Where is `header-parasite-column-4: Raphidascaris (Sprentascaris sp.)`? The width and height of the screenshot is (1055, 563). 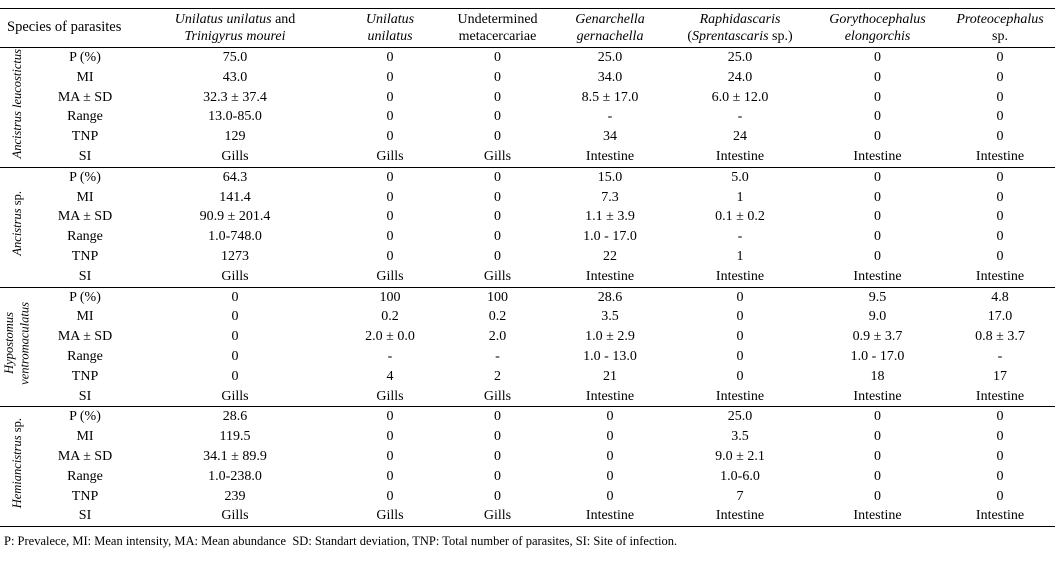
header-parasite-column-4: Raphidascaris (Sprentascaris sp.) is located at coordinates (740, 28).